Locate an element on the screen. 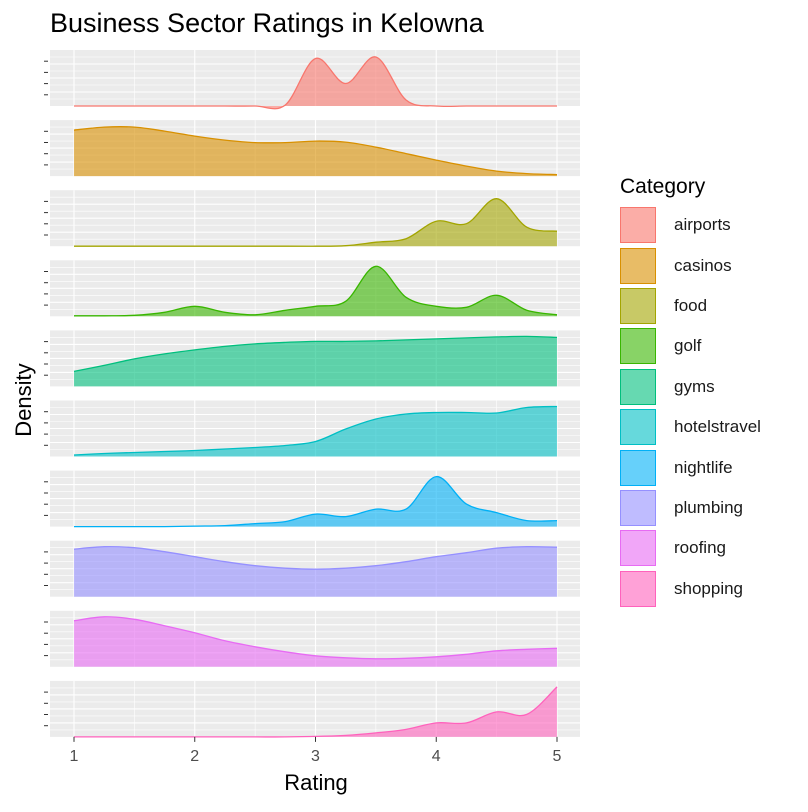 This screenshot has width=808, height=812. y-axis-label: Density is located at coordinates (23, 400).